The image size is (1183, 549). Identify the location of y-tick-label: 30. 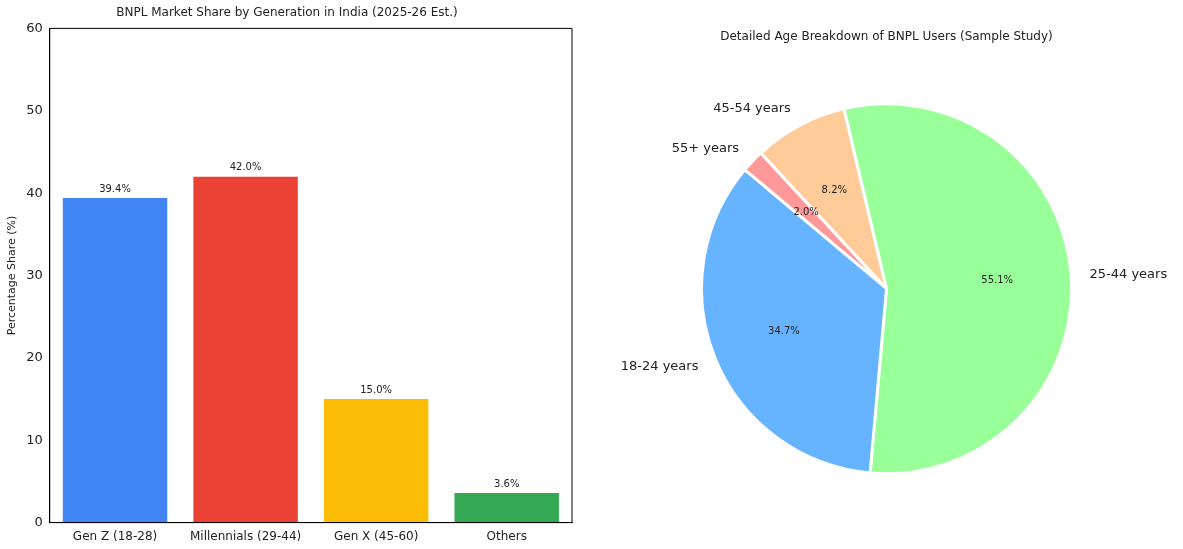
(34, 274).